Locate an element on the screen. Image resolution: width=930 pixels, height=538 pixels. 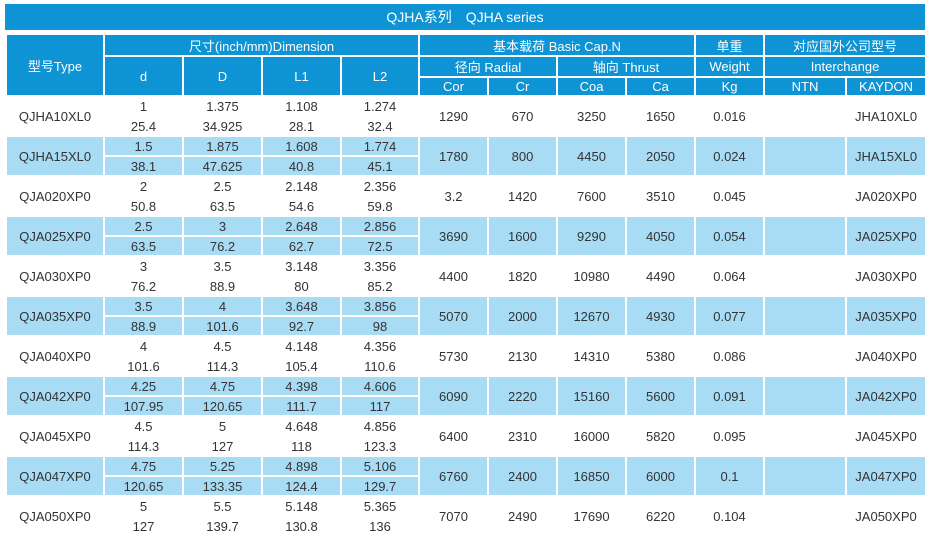
cell-L1-mm: 111.7 is located at coordinates (301, 406).